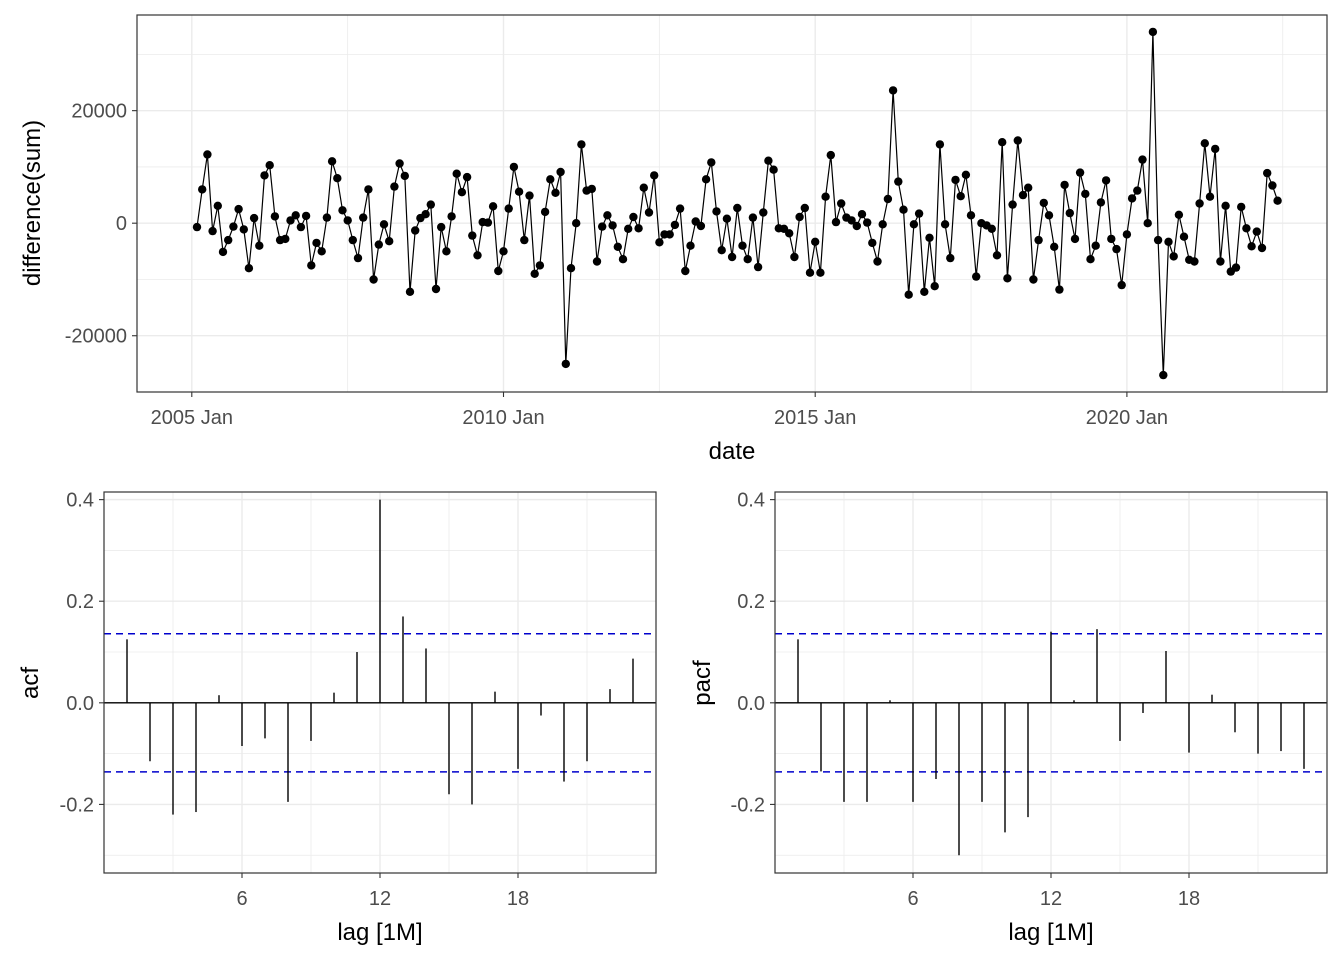 Image resolution: width=1344 pixels, height=960 pixels. I want to click on acf-y-tick-label: 0.2, so click(80, 602).